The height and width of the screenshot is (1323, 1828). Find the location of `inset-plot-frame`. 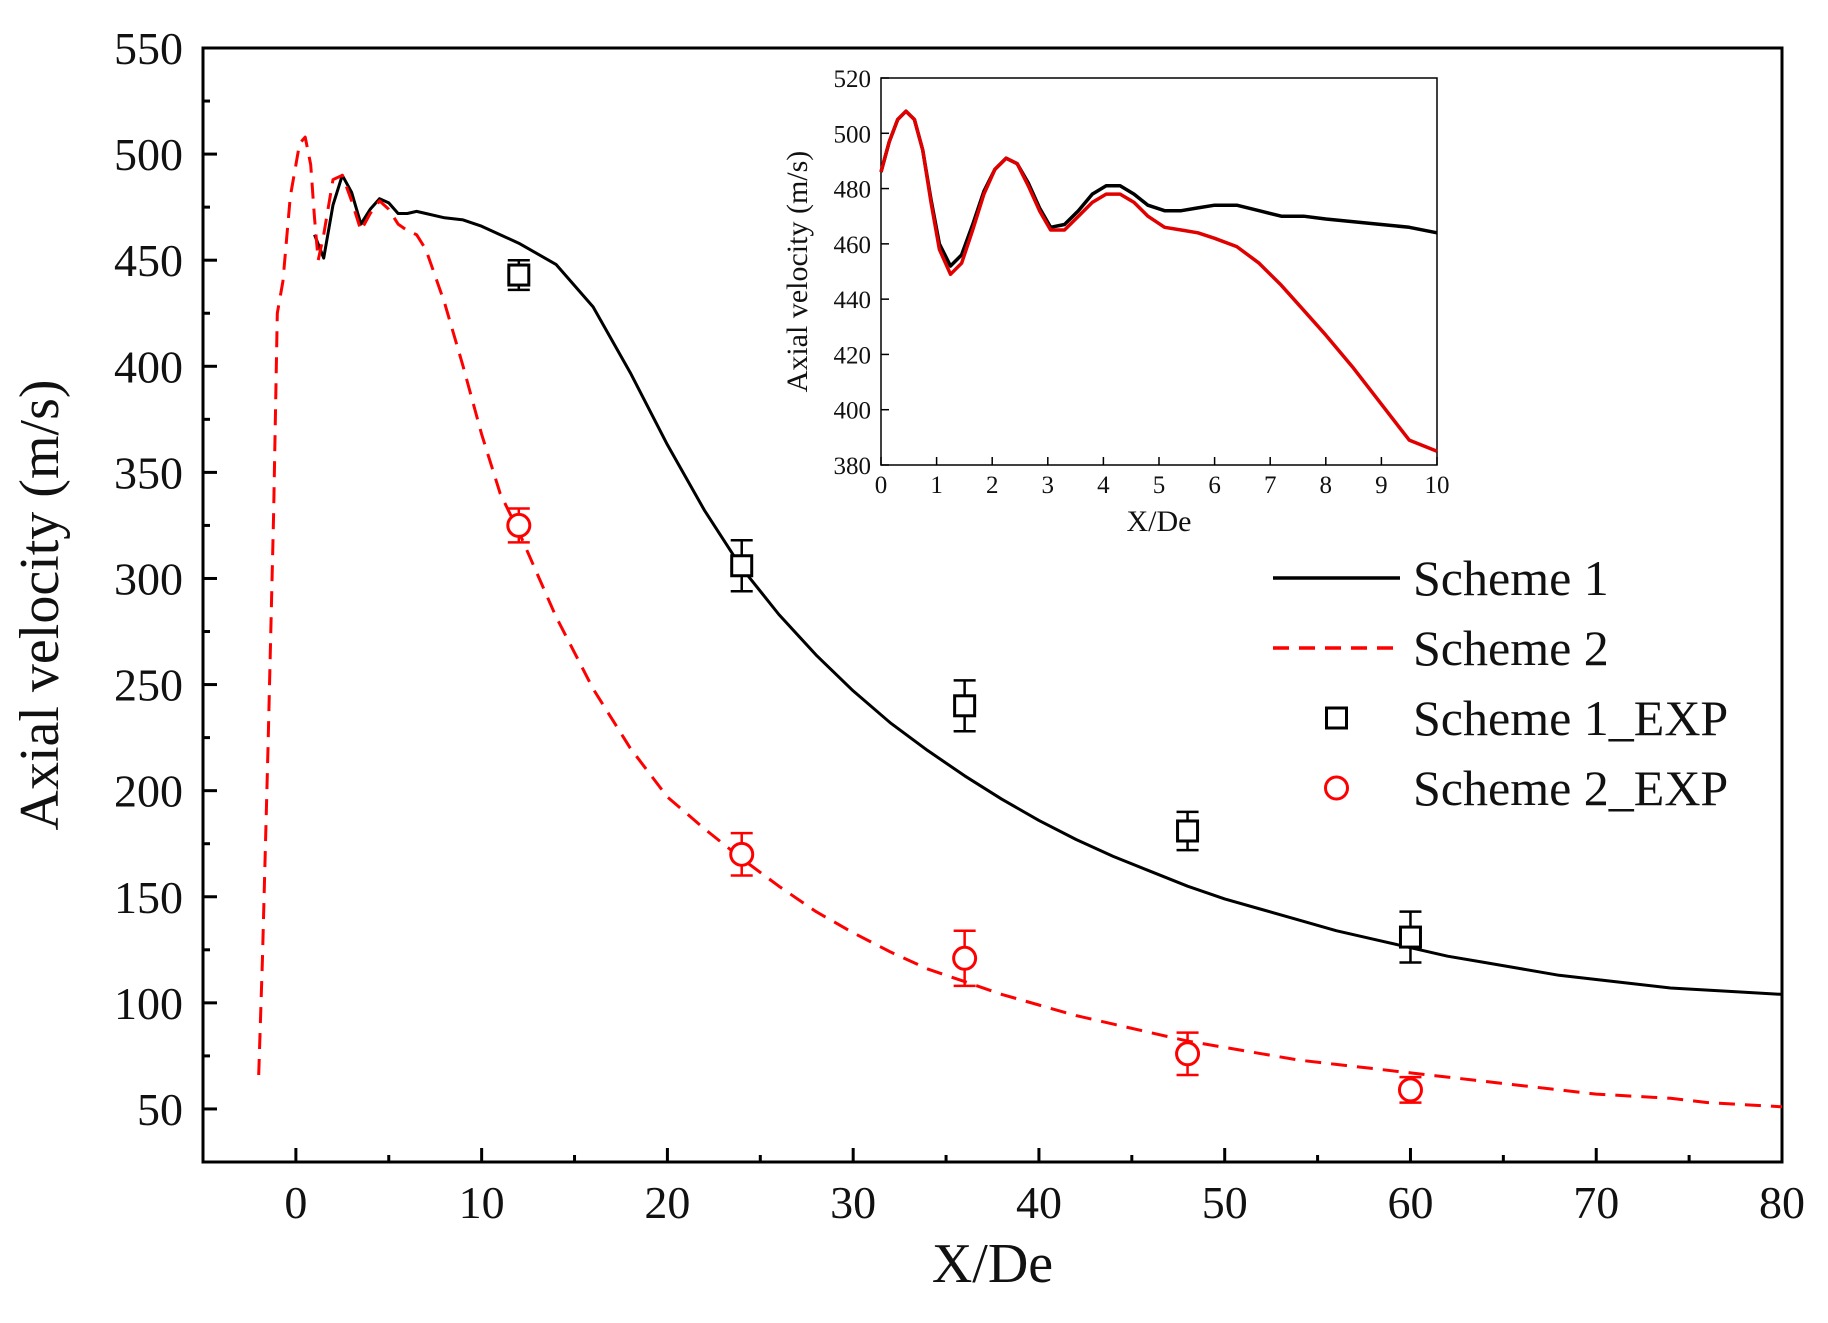

inset-plot-frame is located at coordinates (1159, 271).